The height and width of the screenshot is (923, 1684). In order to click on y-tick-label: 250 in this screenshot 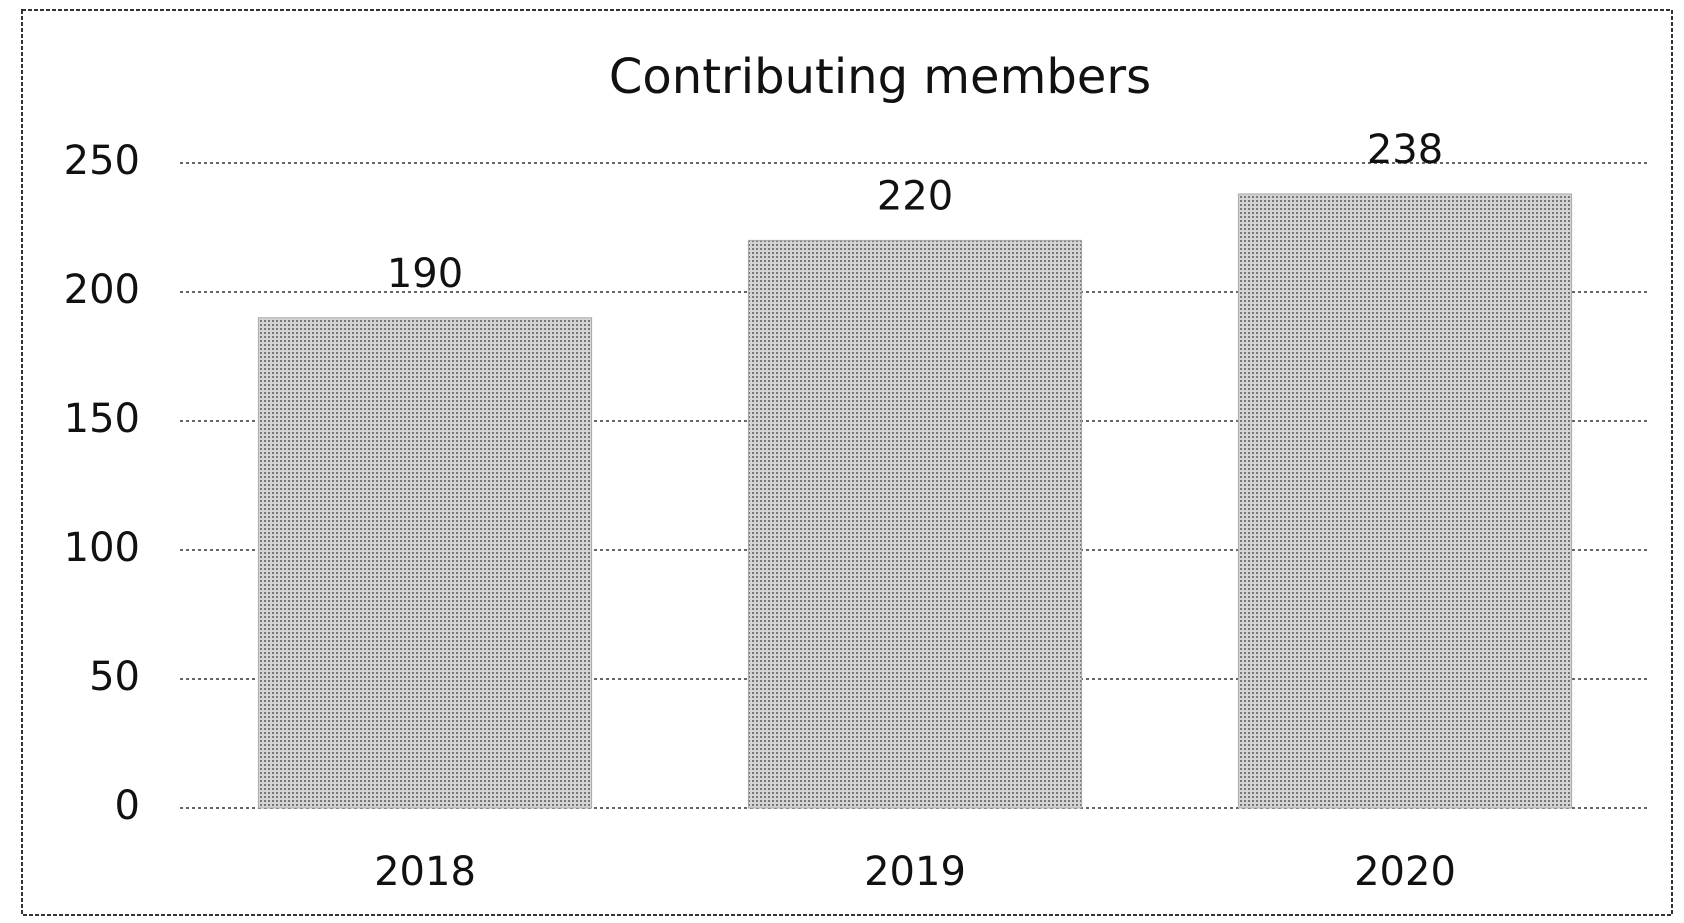, I will do `click(102, 161)`.